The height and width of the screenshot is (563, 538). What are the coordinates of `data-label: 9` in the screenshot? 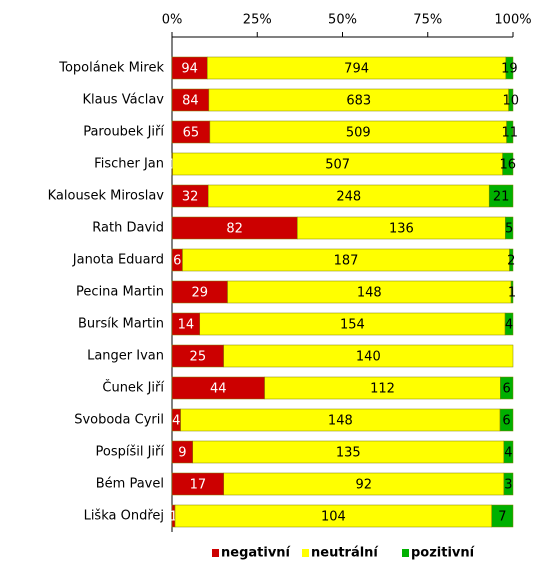 It's located at (182, 453).